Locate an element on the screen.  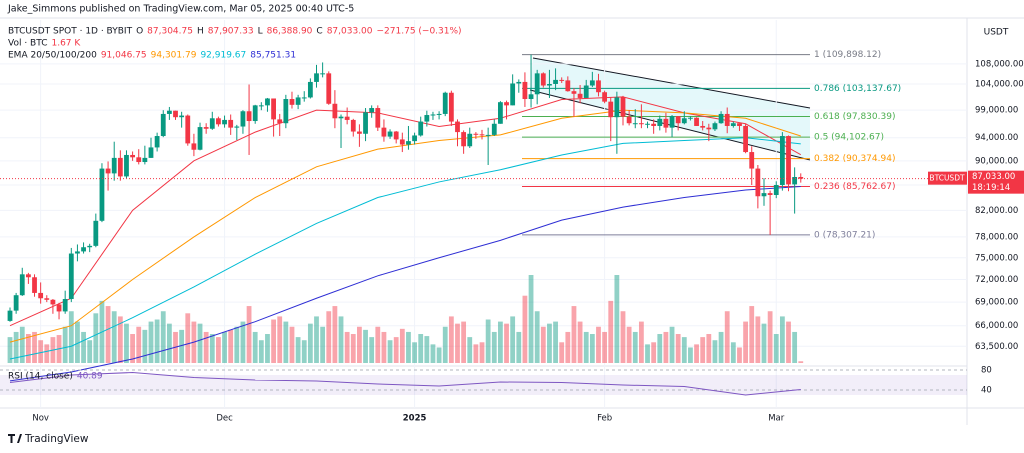
fib-label: 0.618 (97,830.39) is located at coordinates (854, 117).